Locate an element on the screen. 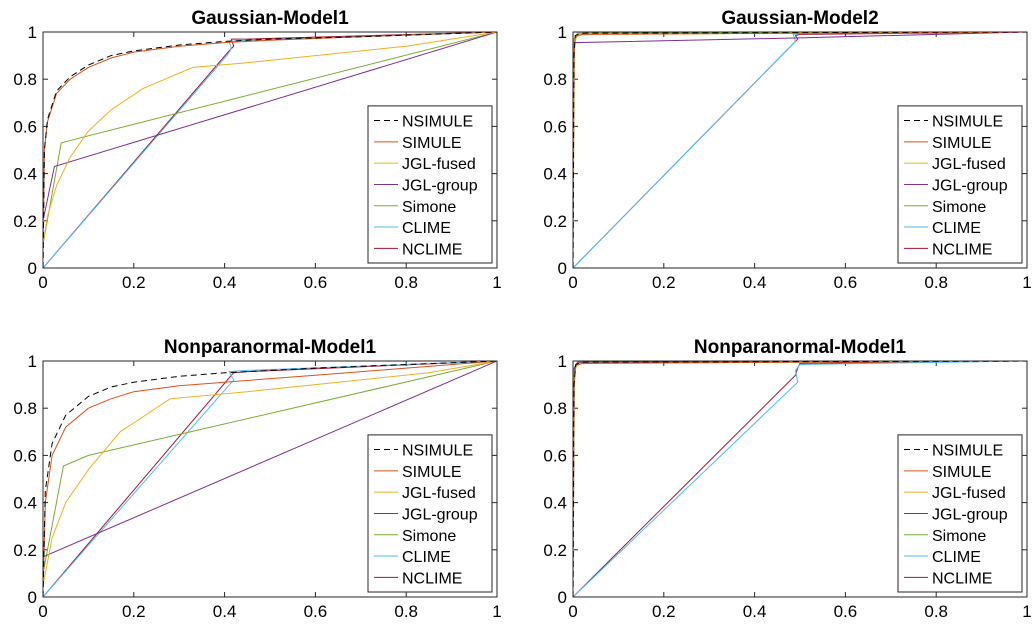 The height and width of the screenshot is (626, 1035). series-line-jgl-fused is located at coordinates (270, 138).